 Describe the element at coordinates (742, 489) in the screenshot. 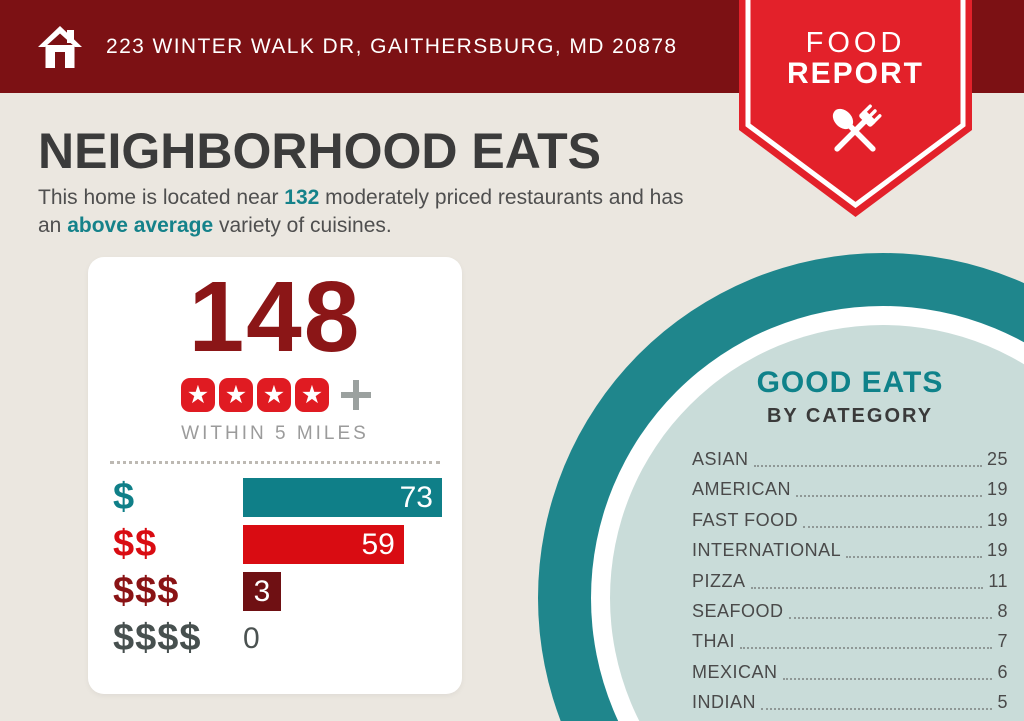

I see `category-label: AMERICAN` at that location.